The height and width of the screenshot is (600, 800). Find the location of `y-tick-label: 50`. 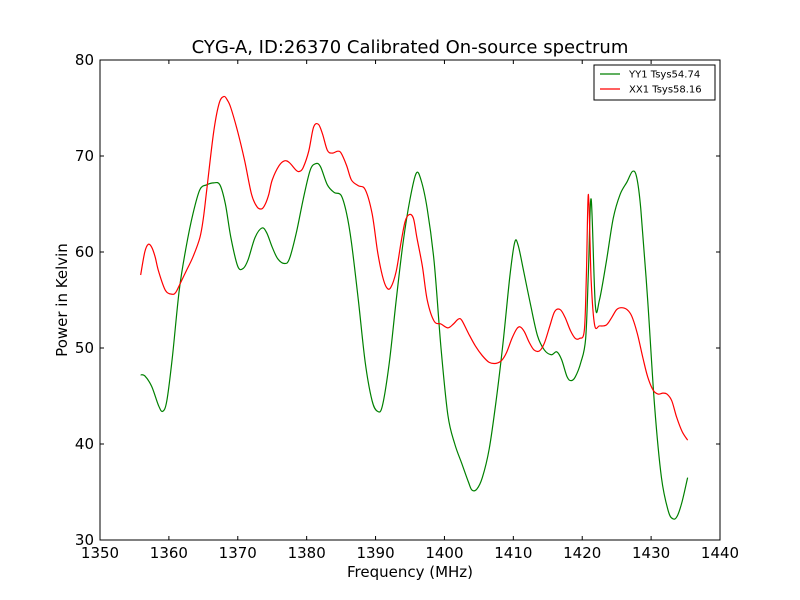

y-tick-label: 50 is located at coordinates (84, 348).